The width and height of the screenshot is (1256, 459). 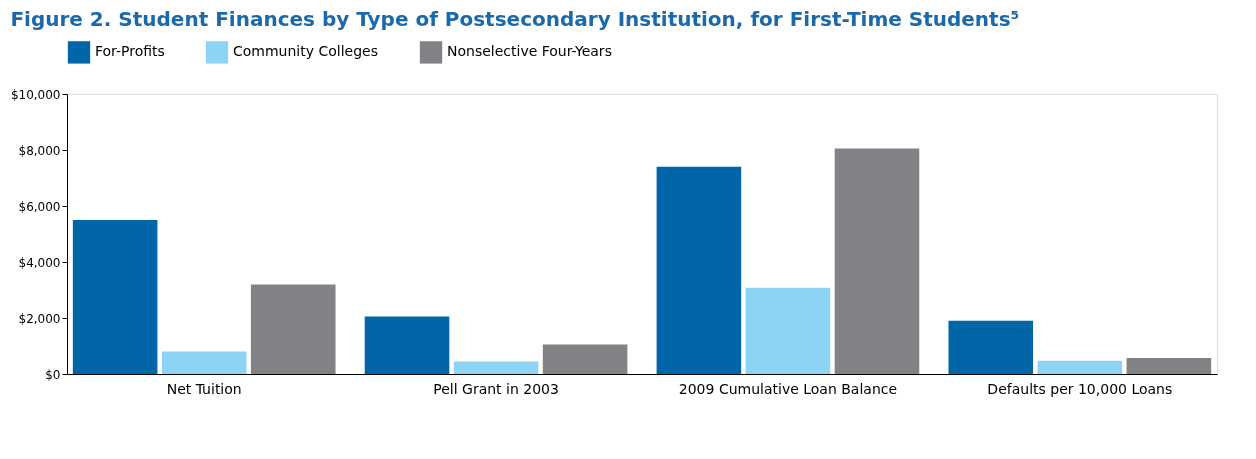 What do you see at coordinates (130, 51) in the screenshot?
I see `legend-label: For-Profits` at bounding box center [130, 51].